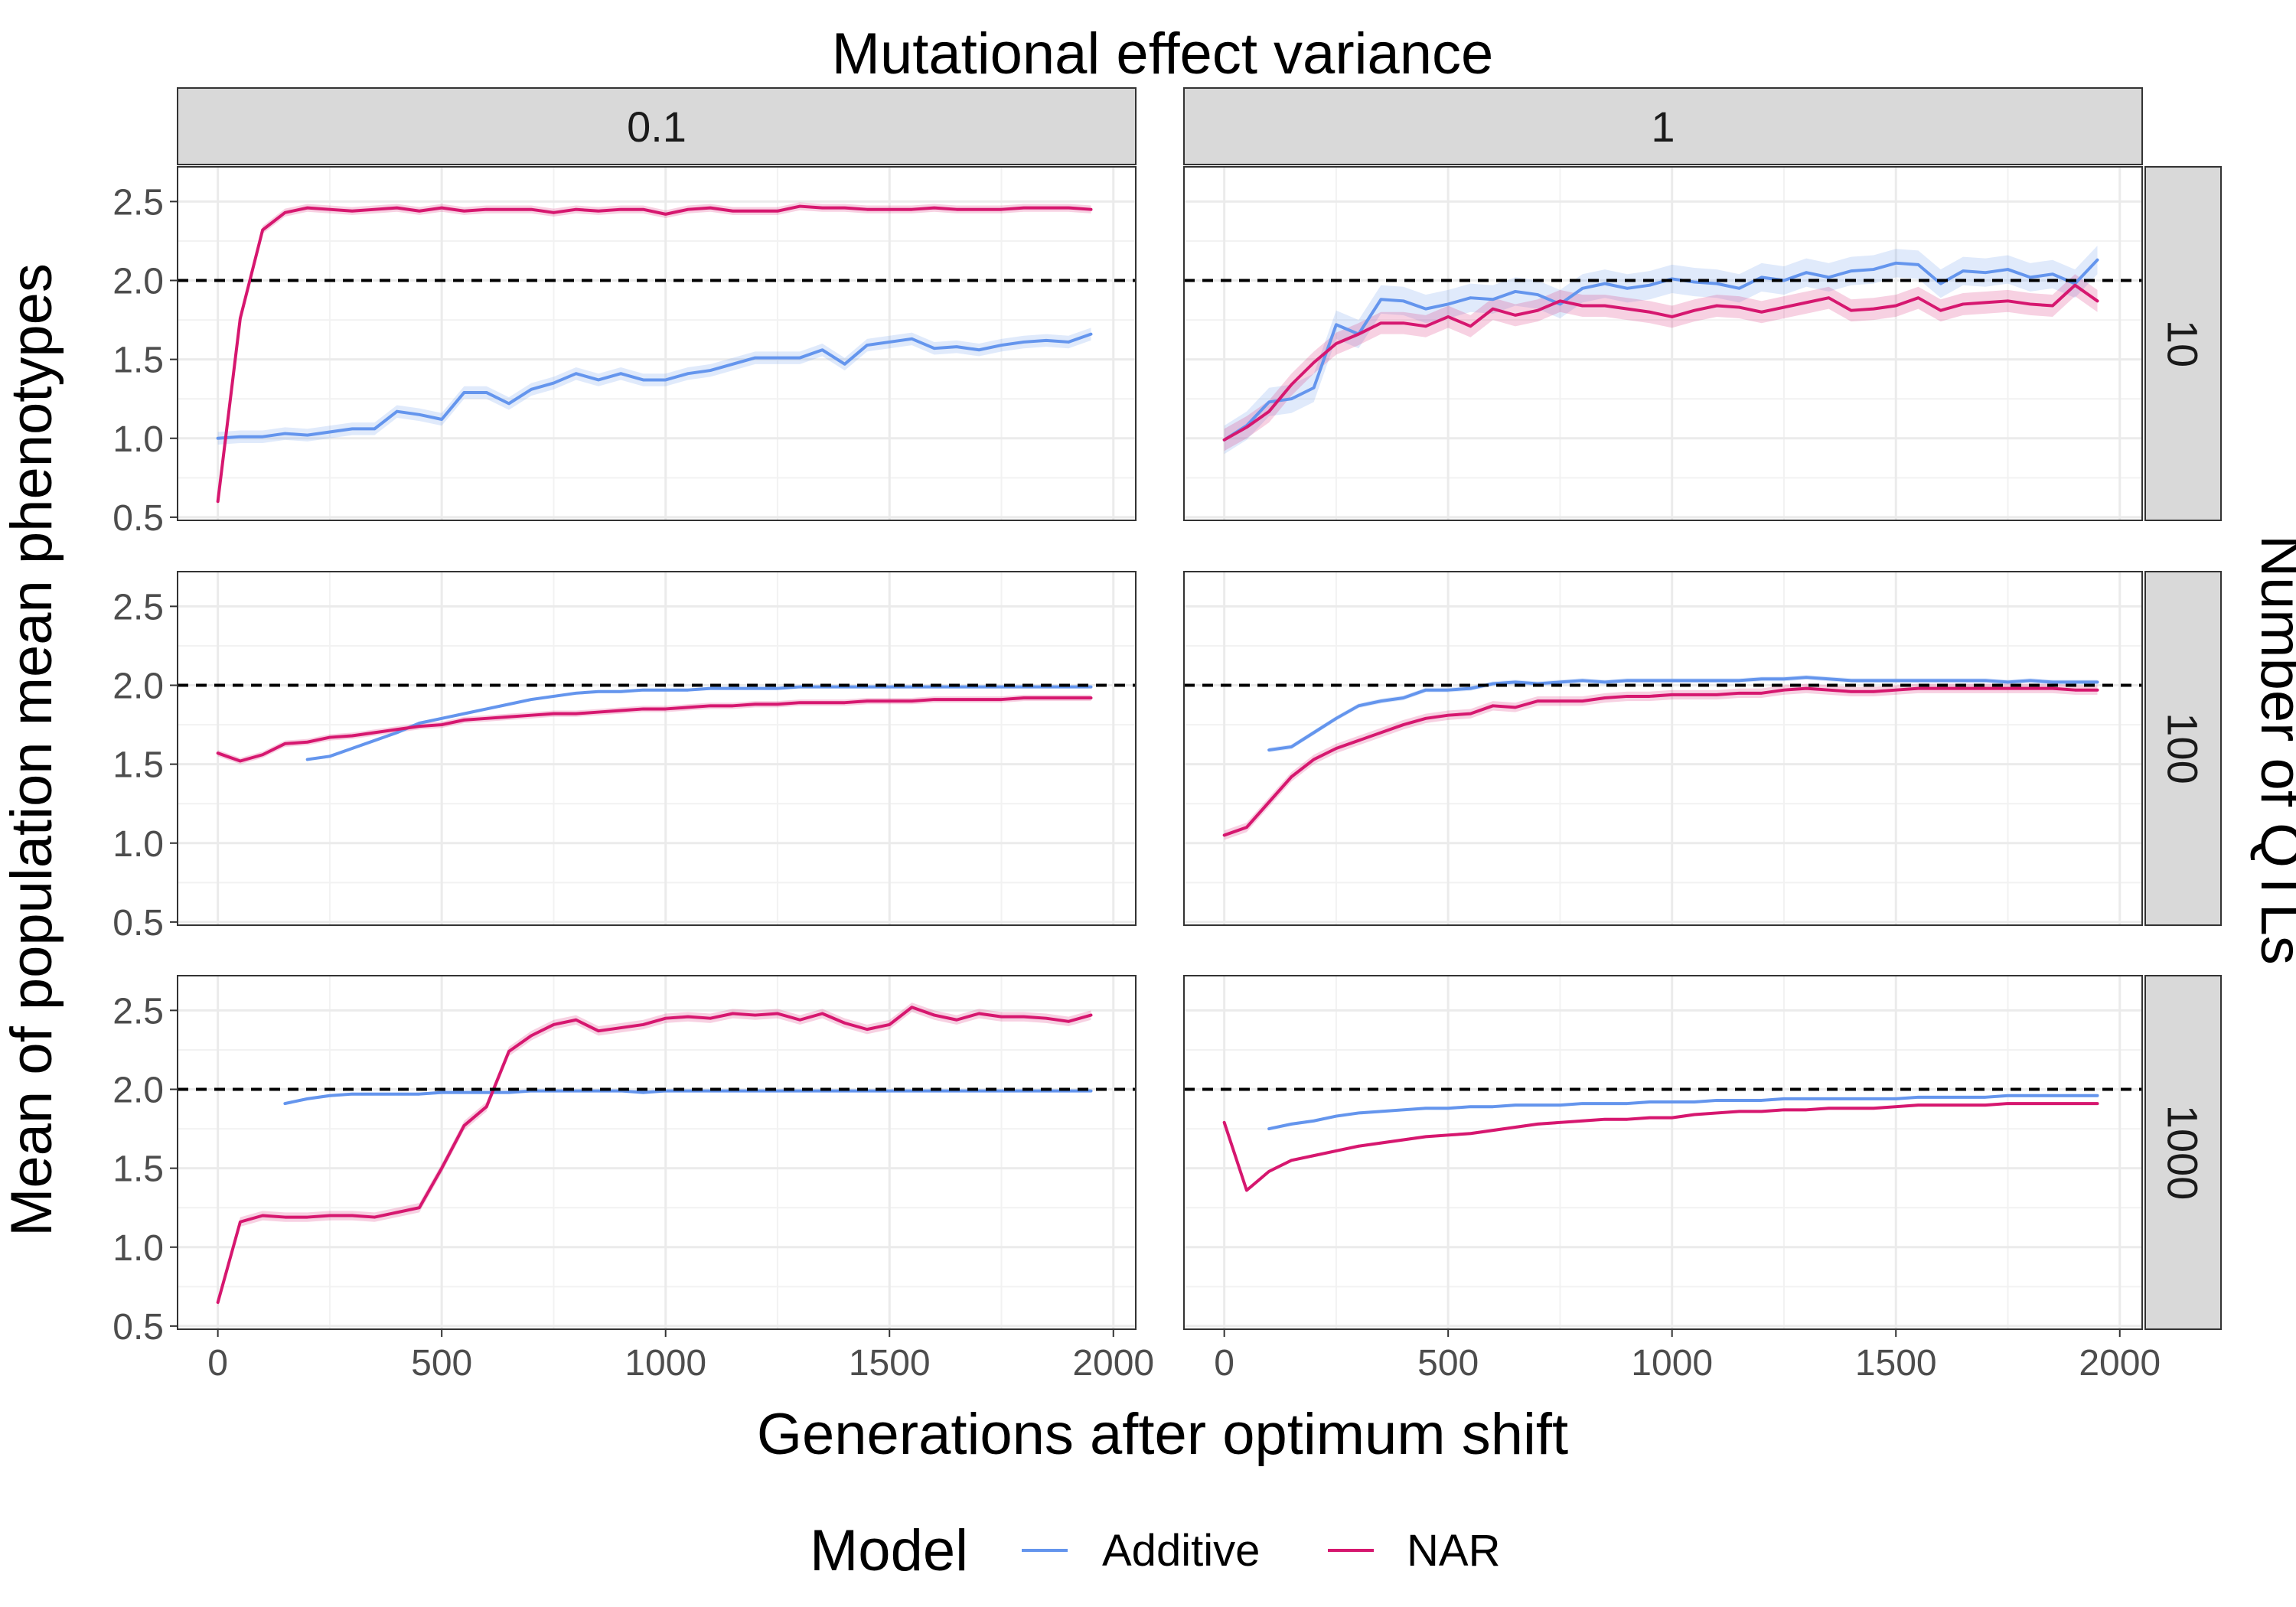 This screenshot has width=2296, height=1607. What do you see at coordinates (1181, 1551) in the screenshot?
I see `legend-label-additive: Additive` at bounding box center [1181, 1551].